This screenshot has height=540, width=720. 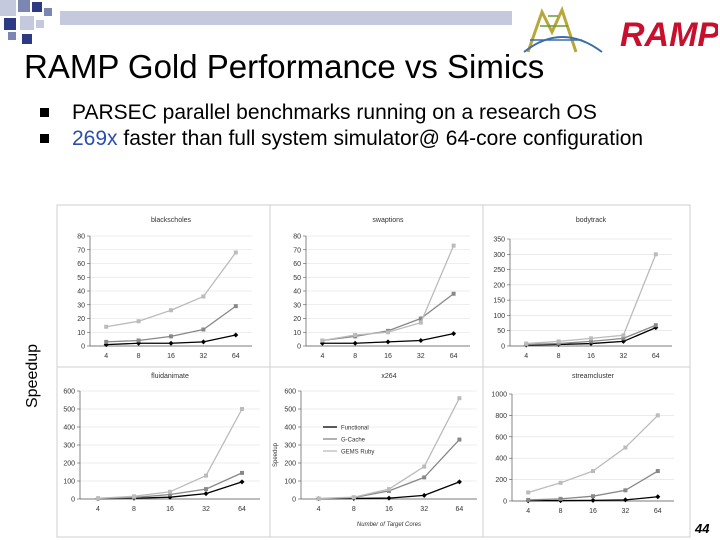 What do you see at coordinates (276, 454) in the screenshot?
I see `chart-ylabel: Speedup` at bounding box center [276, 454].